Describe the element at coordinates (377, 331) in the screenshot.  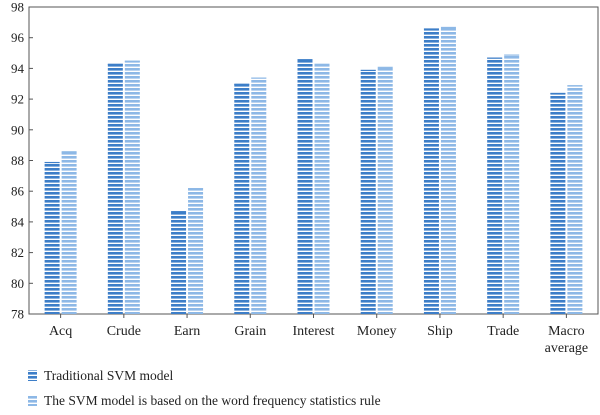
I see `category-label: Money` at that location.